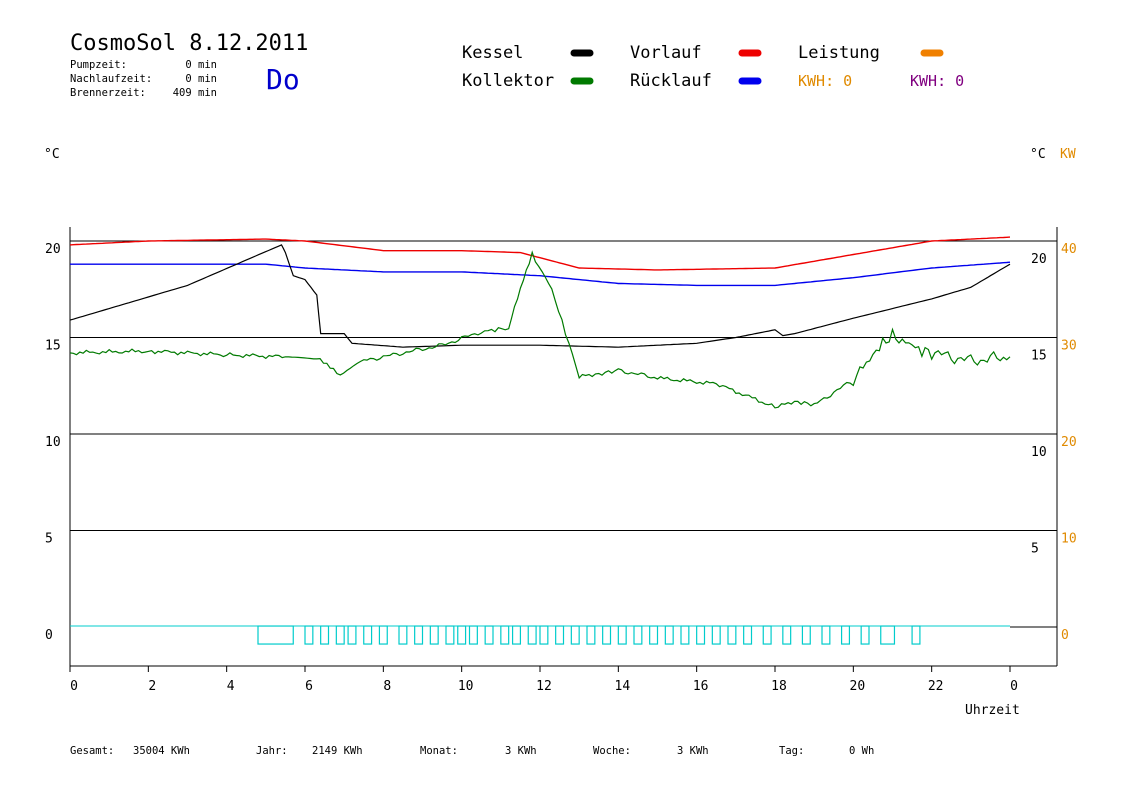  Describe the element at coordinates (1039, 259) in the screenshot. I see `y-tick-right: 20` at that location.